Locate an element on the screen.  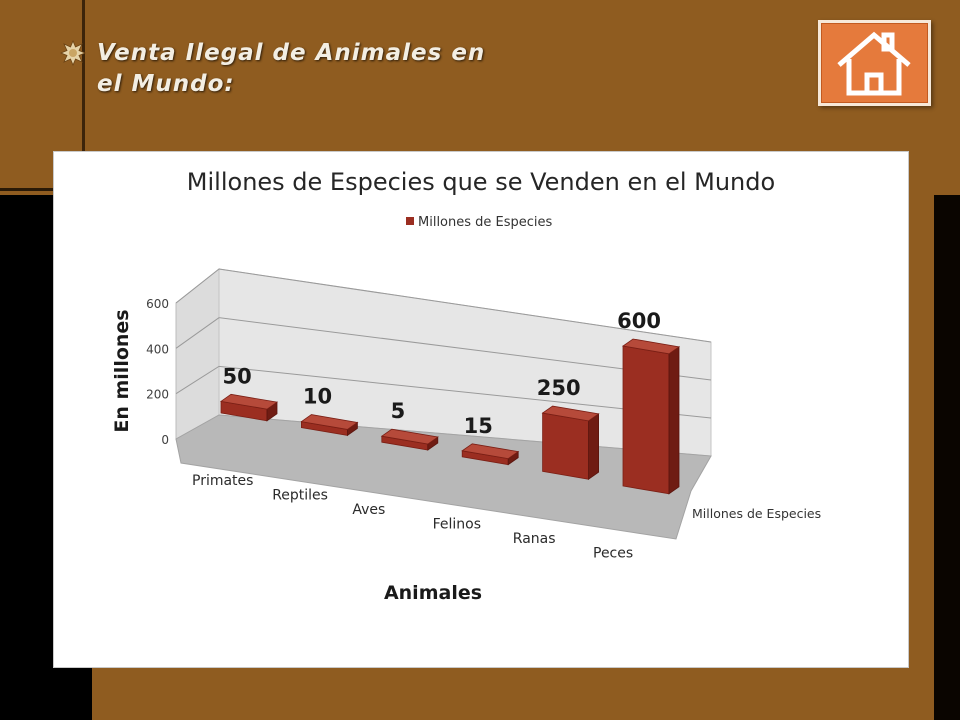
x-tick-label: Peces is located at coordinates (613, 554).